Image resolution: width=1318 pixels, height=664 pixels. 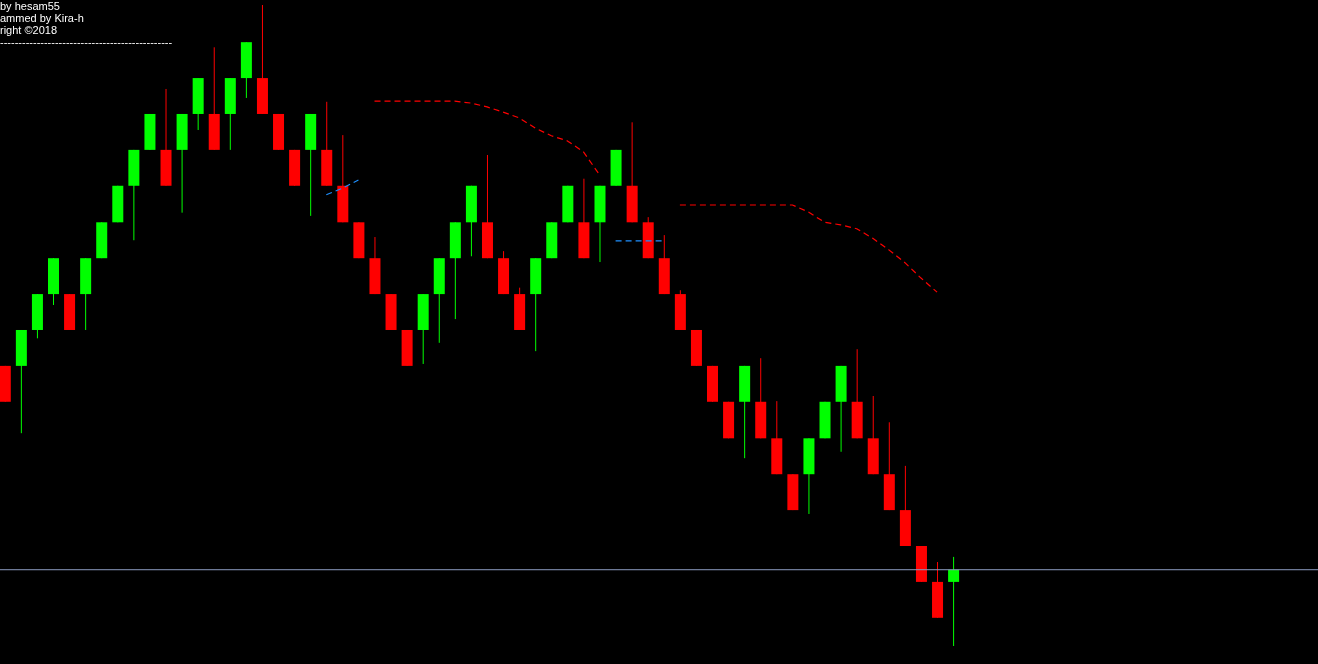 What do you see at coordinates (954, 601) in the screenshot?
I see `candlestick` at bounding box center [954, 601].